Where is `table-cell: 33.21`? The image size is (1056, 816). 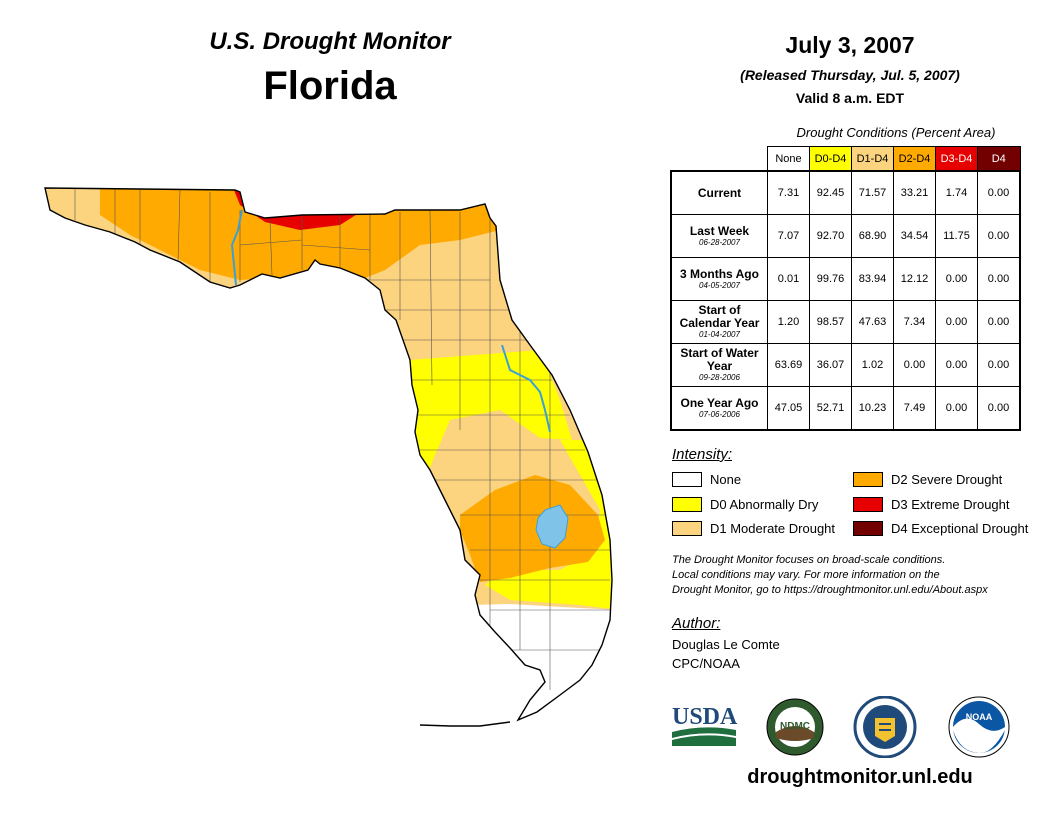
table-cell: 33.21 is located at coordinates (914, 192).